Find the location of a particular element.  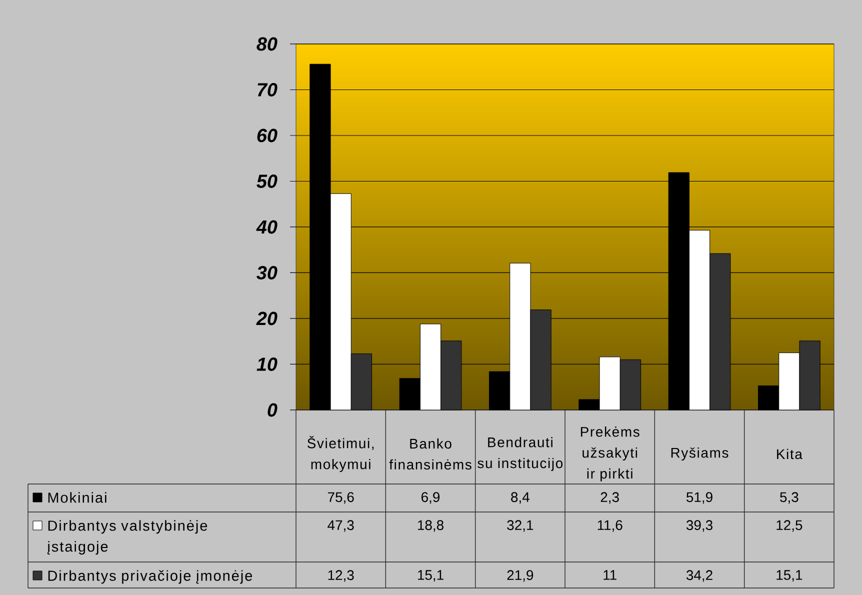

data-label: 32,1 is located at coordinates (520, 526).